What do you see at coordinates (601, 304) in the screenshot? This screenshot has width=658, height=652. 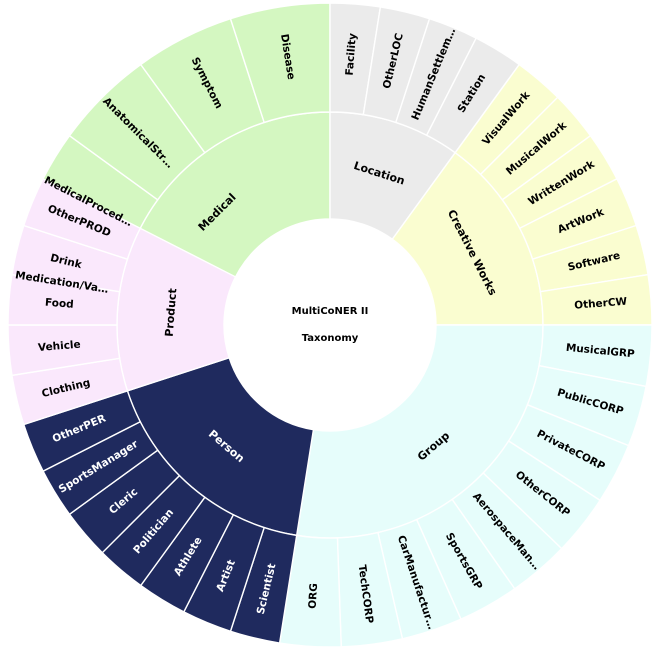 I see `category-label-othercw: OtherCW` at bounding box center [601, 304].